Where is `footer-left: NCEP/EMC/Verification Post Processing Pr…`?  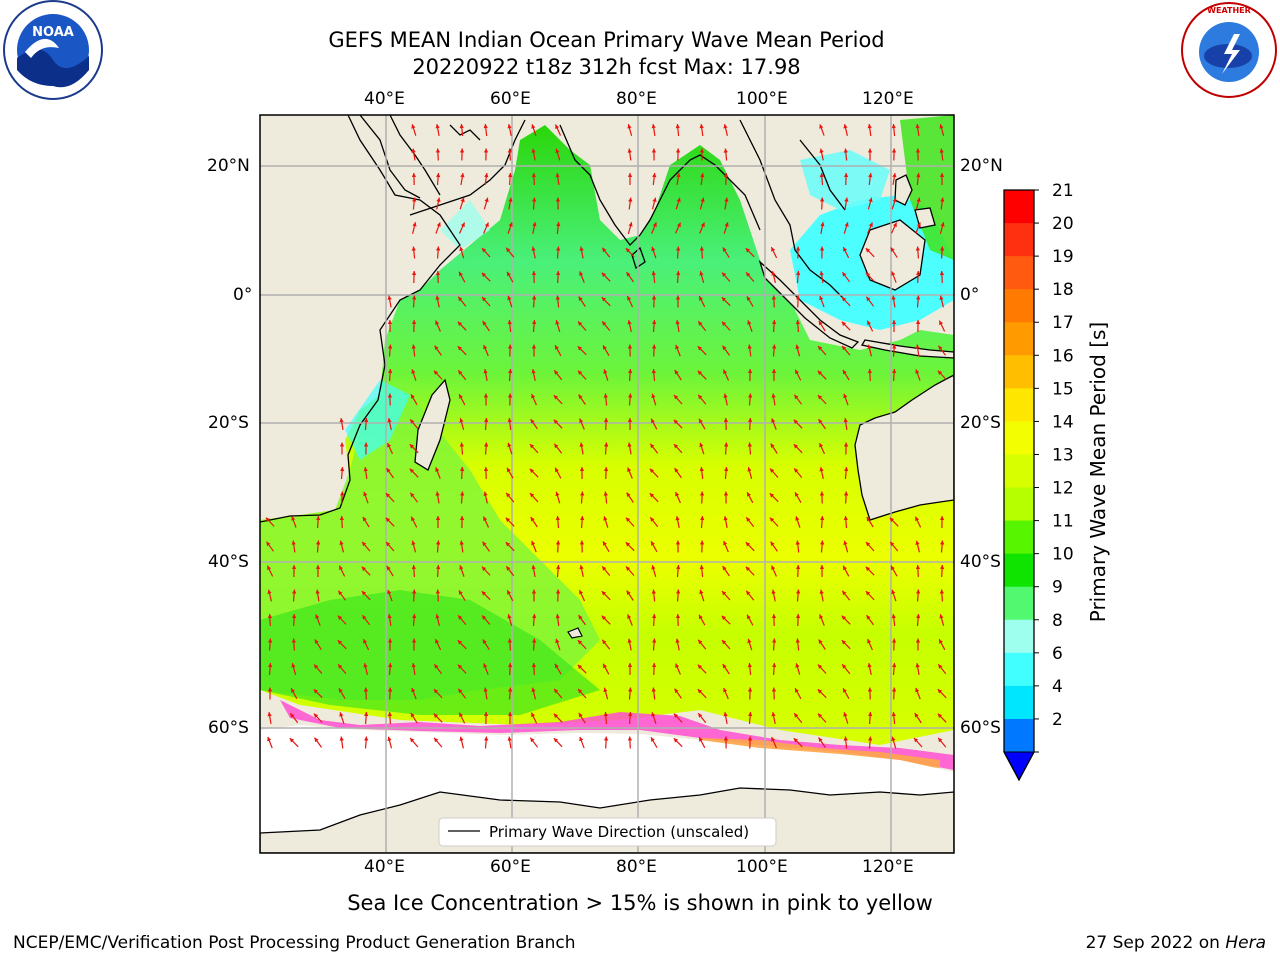 footer-left: NCEP/EMC/Verification Post Processing Pr… is located at coordinates (294, 943).